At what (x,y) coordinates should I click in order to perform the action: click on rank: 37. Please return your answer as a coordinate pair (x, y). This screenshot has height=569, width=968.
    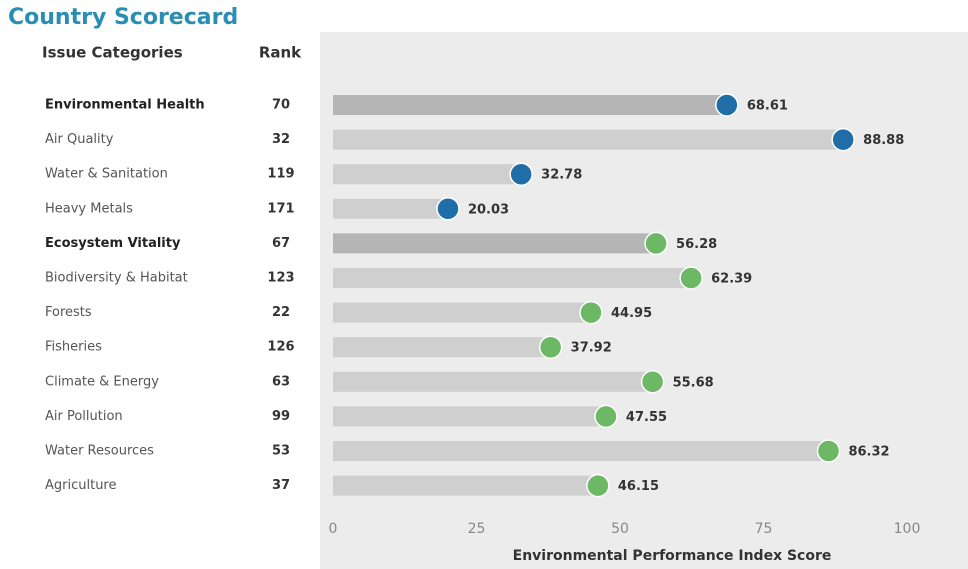
    Looking at the image, I should click on (281, 485).